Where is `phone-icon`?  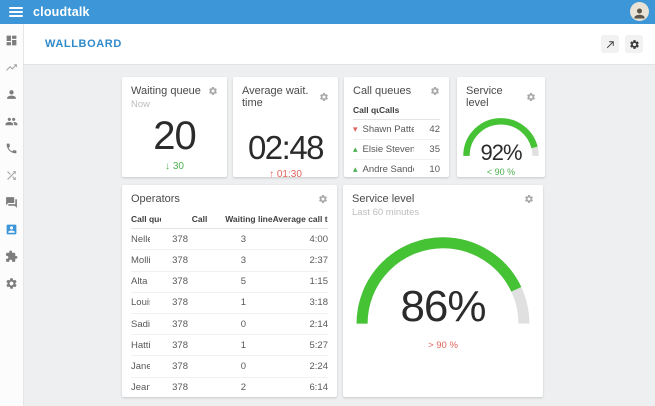
phone-icon is located at coordinates (11, 148).